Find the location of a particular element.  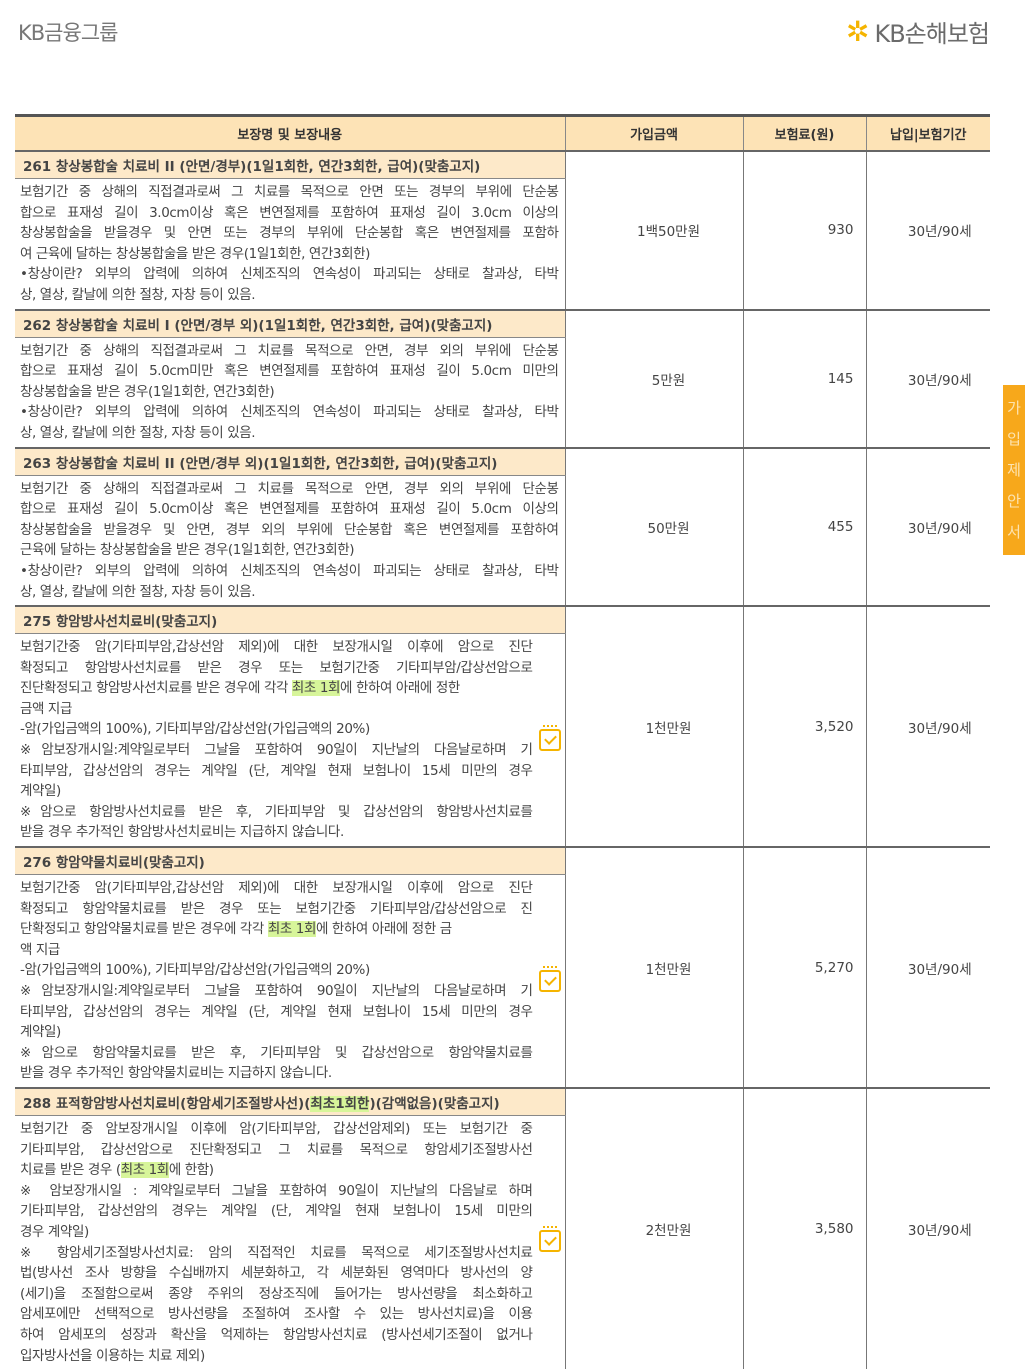

text-segment: 치료를 받은 경우 ( is located at coordinates (70, 1170).